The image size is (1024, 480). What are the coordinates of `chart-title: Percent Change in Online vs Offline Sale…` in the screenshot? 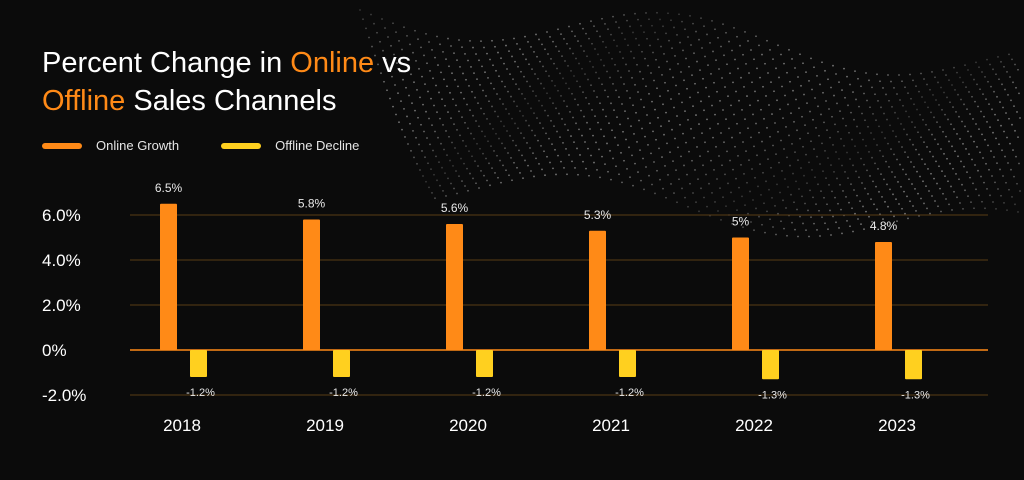 It's located at (226, 82).